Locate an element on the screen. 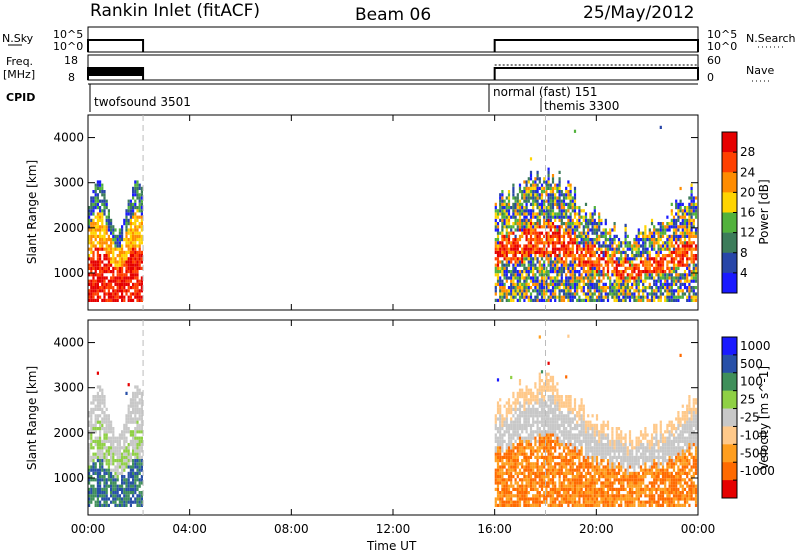 The image size is (800, 554). y-tick-label: 4000 is located at coordinates (68, 138).